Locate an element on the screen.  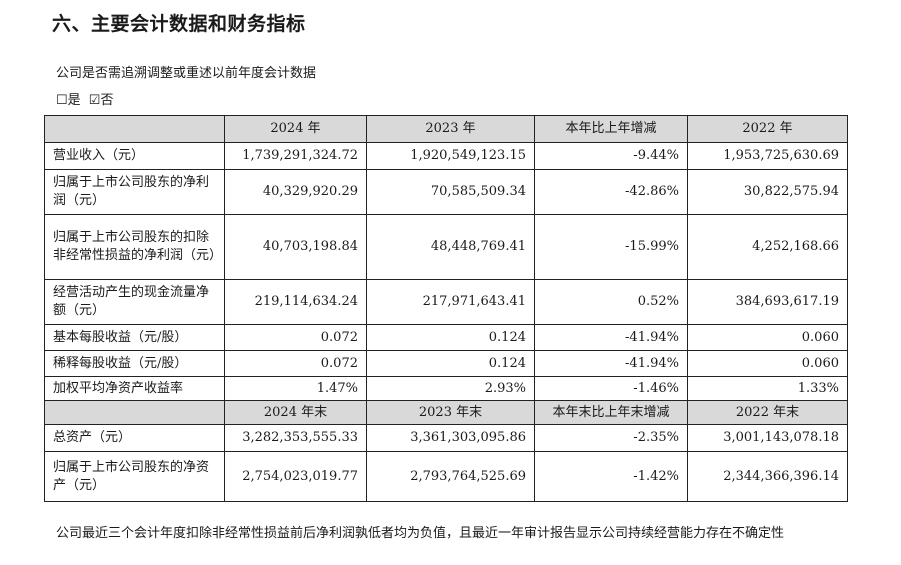
value-cell: -1.42% is located at coordinates (611, 476).